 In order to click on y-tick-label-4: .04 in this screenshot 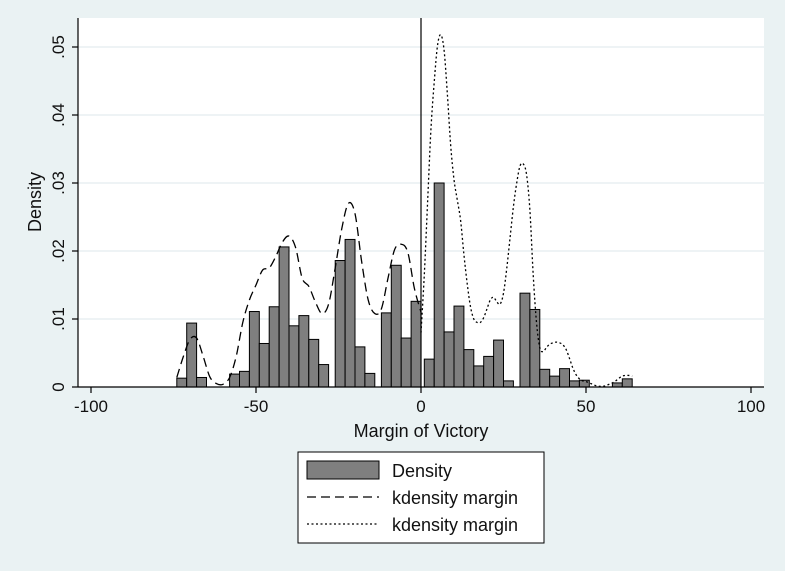, I will do `click(58, 115)`.